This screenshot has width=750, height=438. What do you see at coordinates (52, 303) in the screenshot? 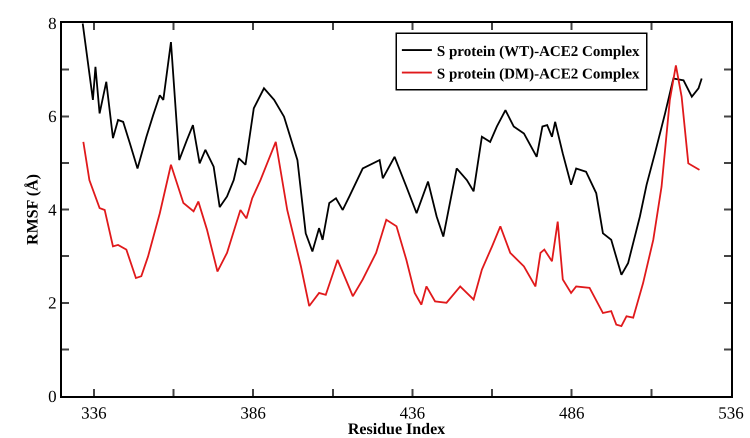
I see `y-tick-label: 2` at bounding box center [52, 303].